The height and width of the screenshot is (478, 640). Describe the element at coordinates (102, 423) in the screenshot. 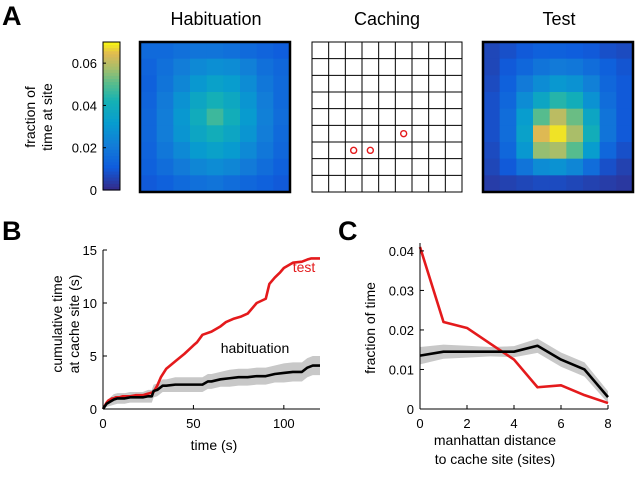

I see `x-tick-label: 0` at that location.